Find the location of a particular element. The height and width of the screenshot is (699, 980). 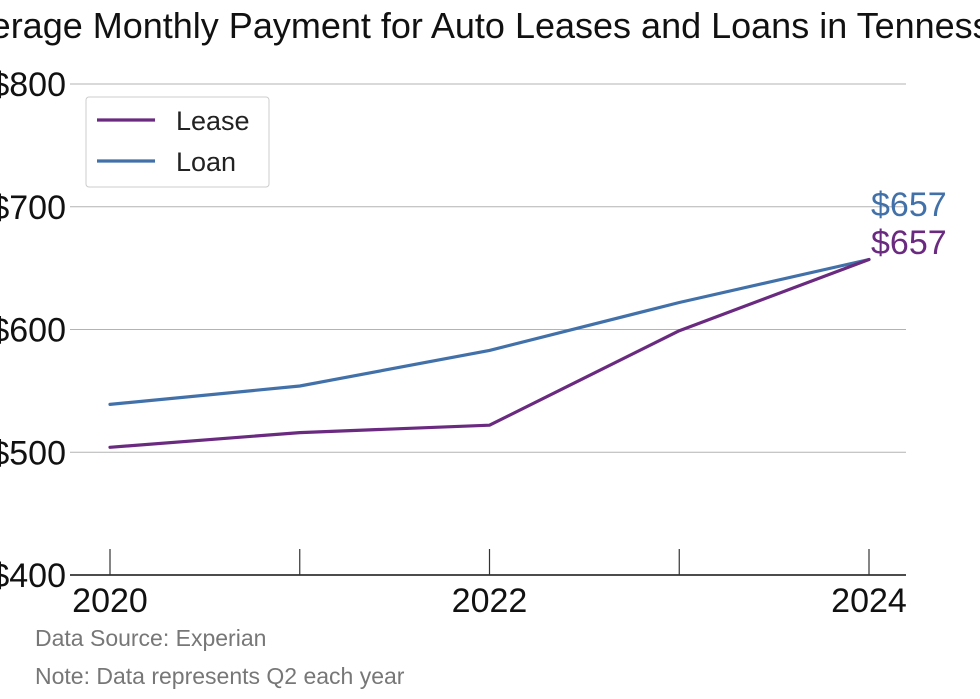

end-labels: $657$657 is located at coordinates (909, 224).